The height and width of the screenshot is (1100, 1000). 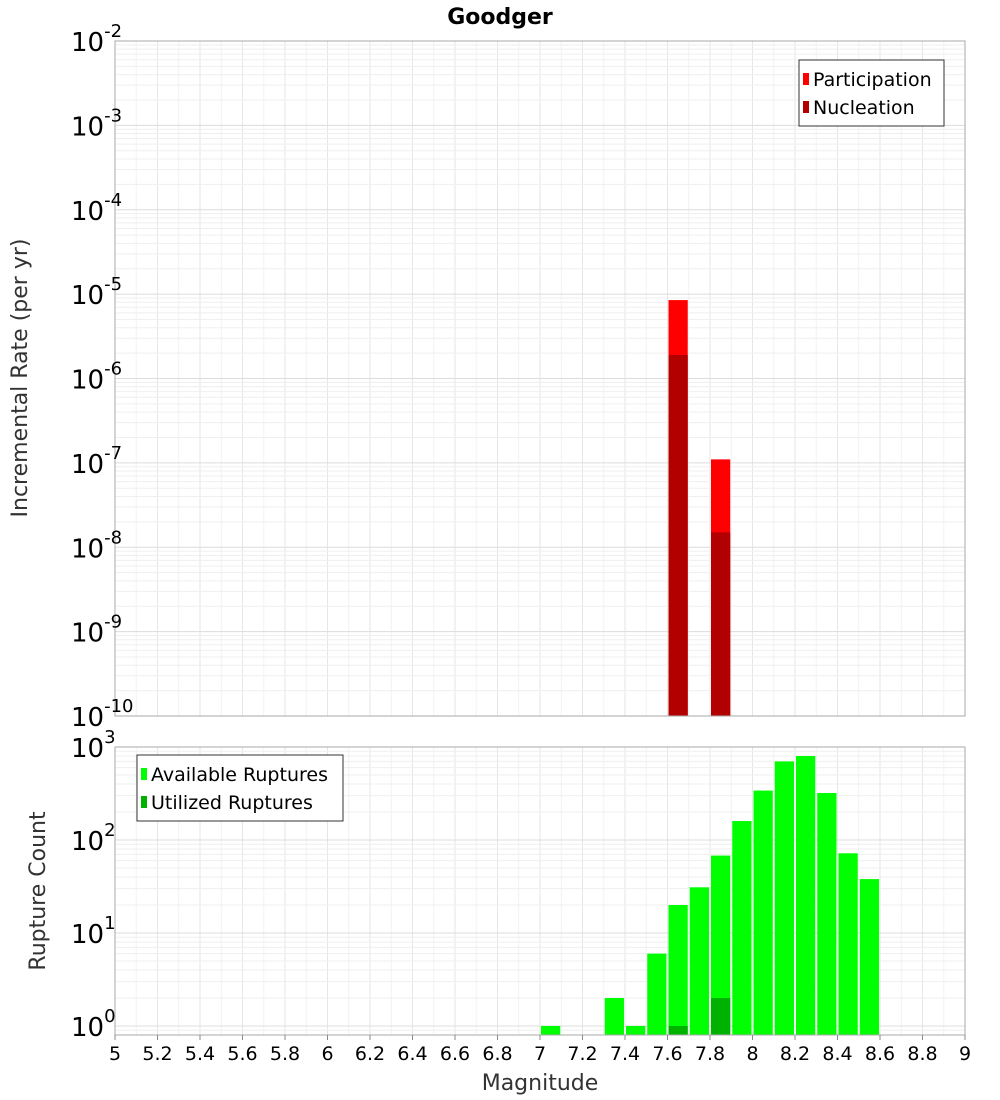 What do you see at coordinates (370, 1054) in the screenshot?
I see `x-tick-label: 6.2` at bounding box center [370, 1054].